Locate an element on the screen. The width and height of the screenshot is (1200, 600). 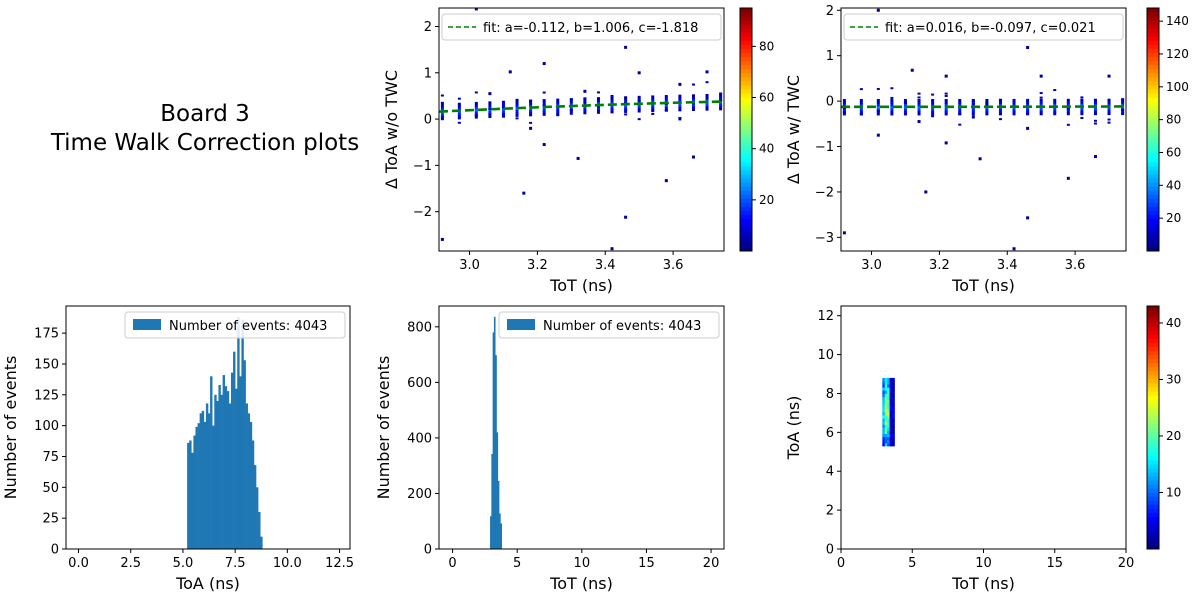
x-tick-label: 10.0 is located at coordinates (287, 563).